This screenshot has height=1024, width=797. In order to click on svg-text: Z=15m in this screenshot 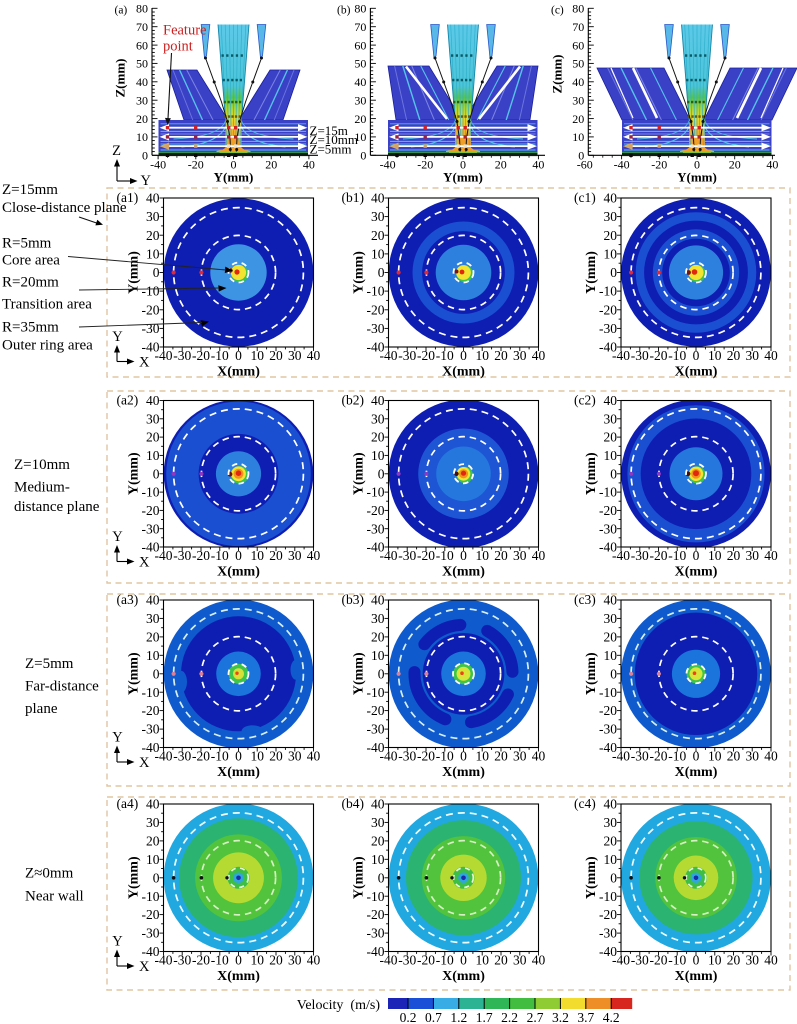, I will do `click(329, 130)`.